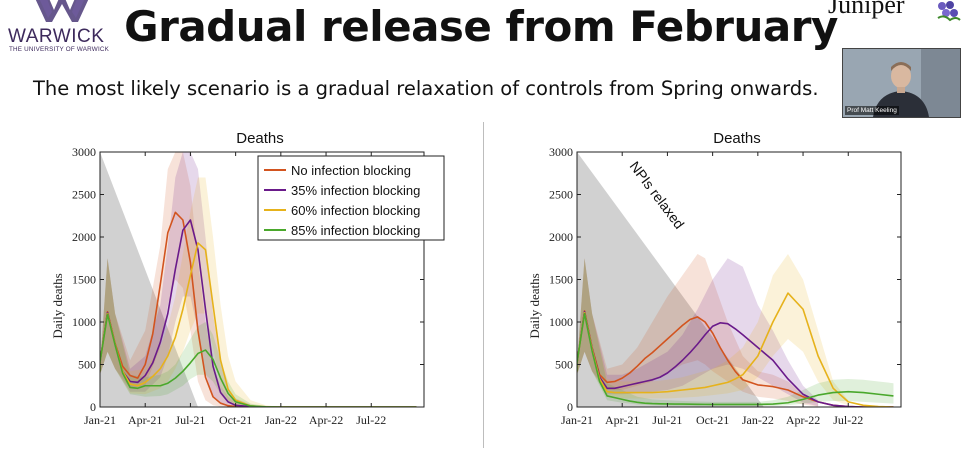 The width and height of the screenshot is (962, 464). I want to click on legend-entry: 60% infection blocking, so click(355, 210).